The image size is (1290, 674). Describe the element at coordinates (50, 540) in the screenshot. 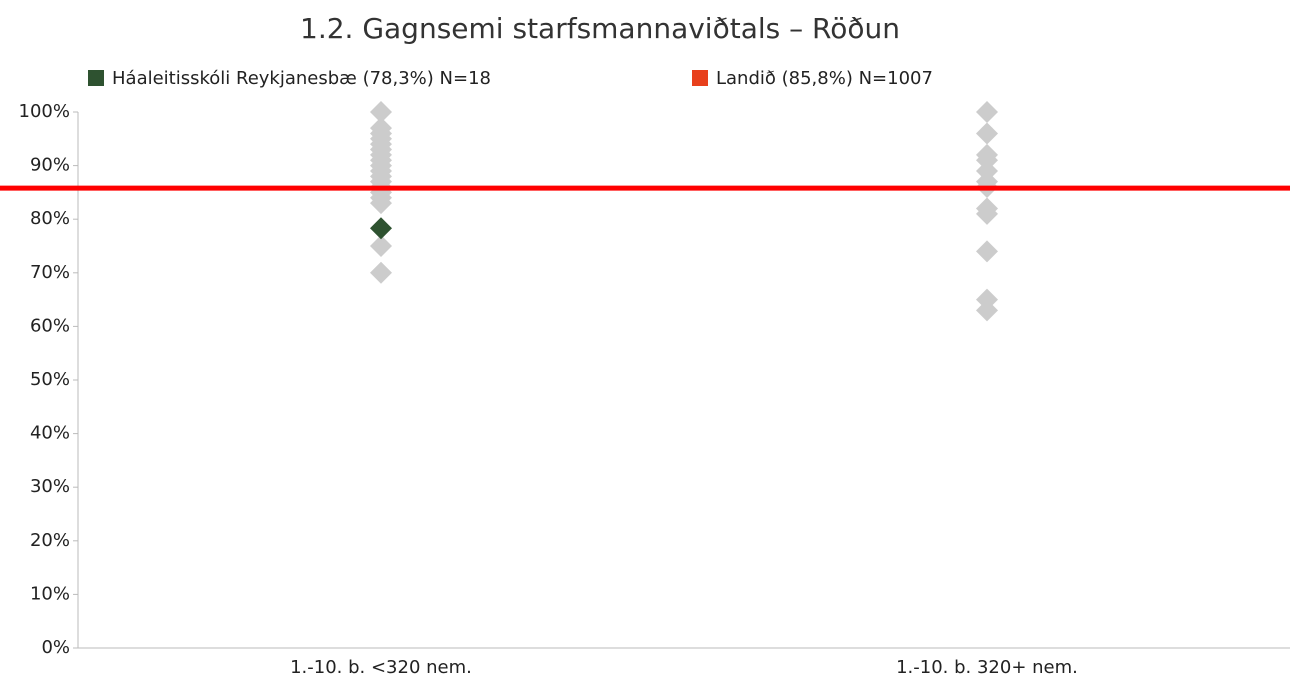

I see `y-tick-label: 20%` at that location.